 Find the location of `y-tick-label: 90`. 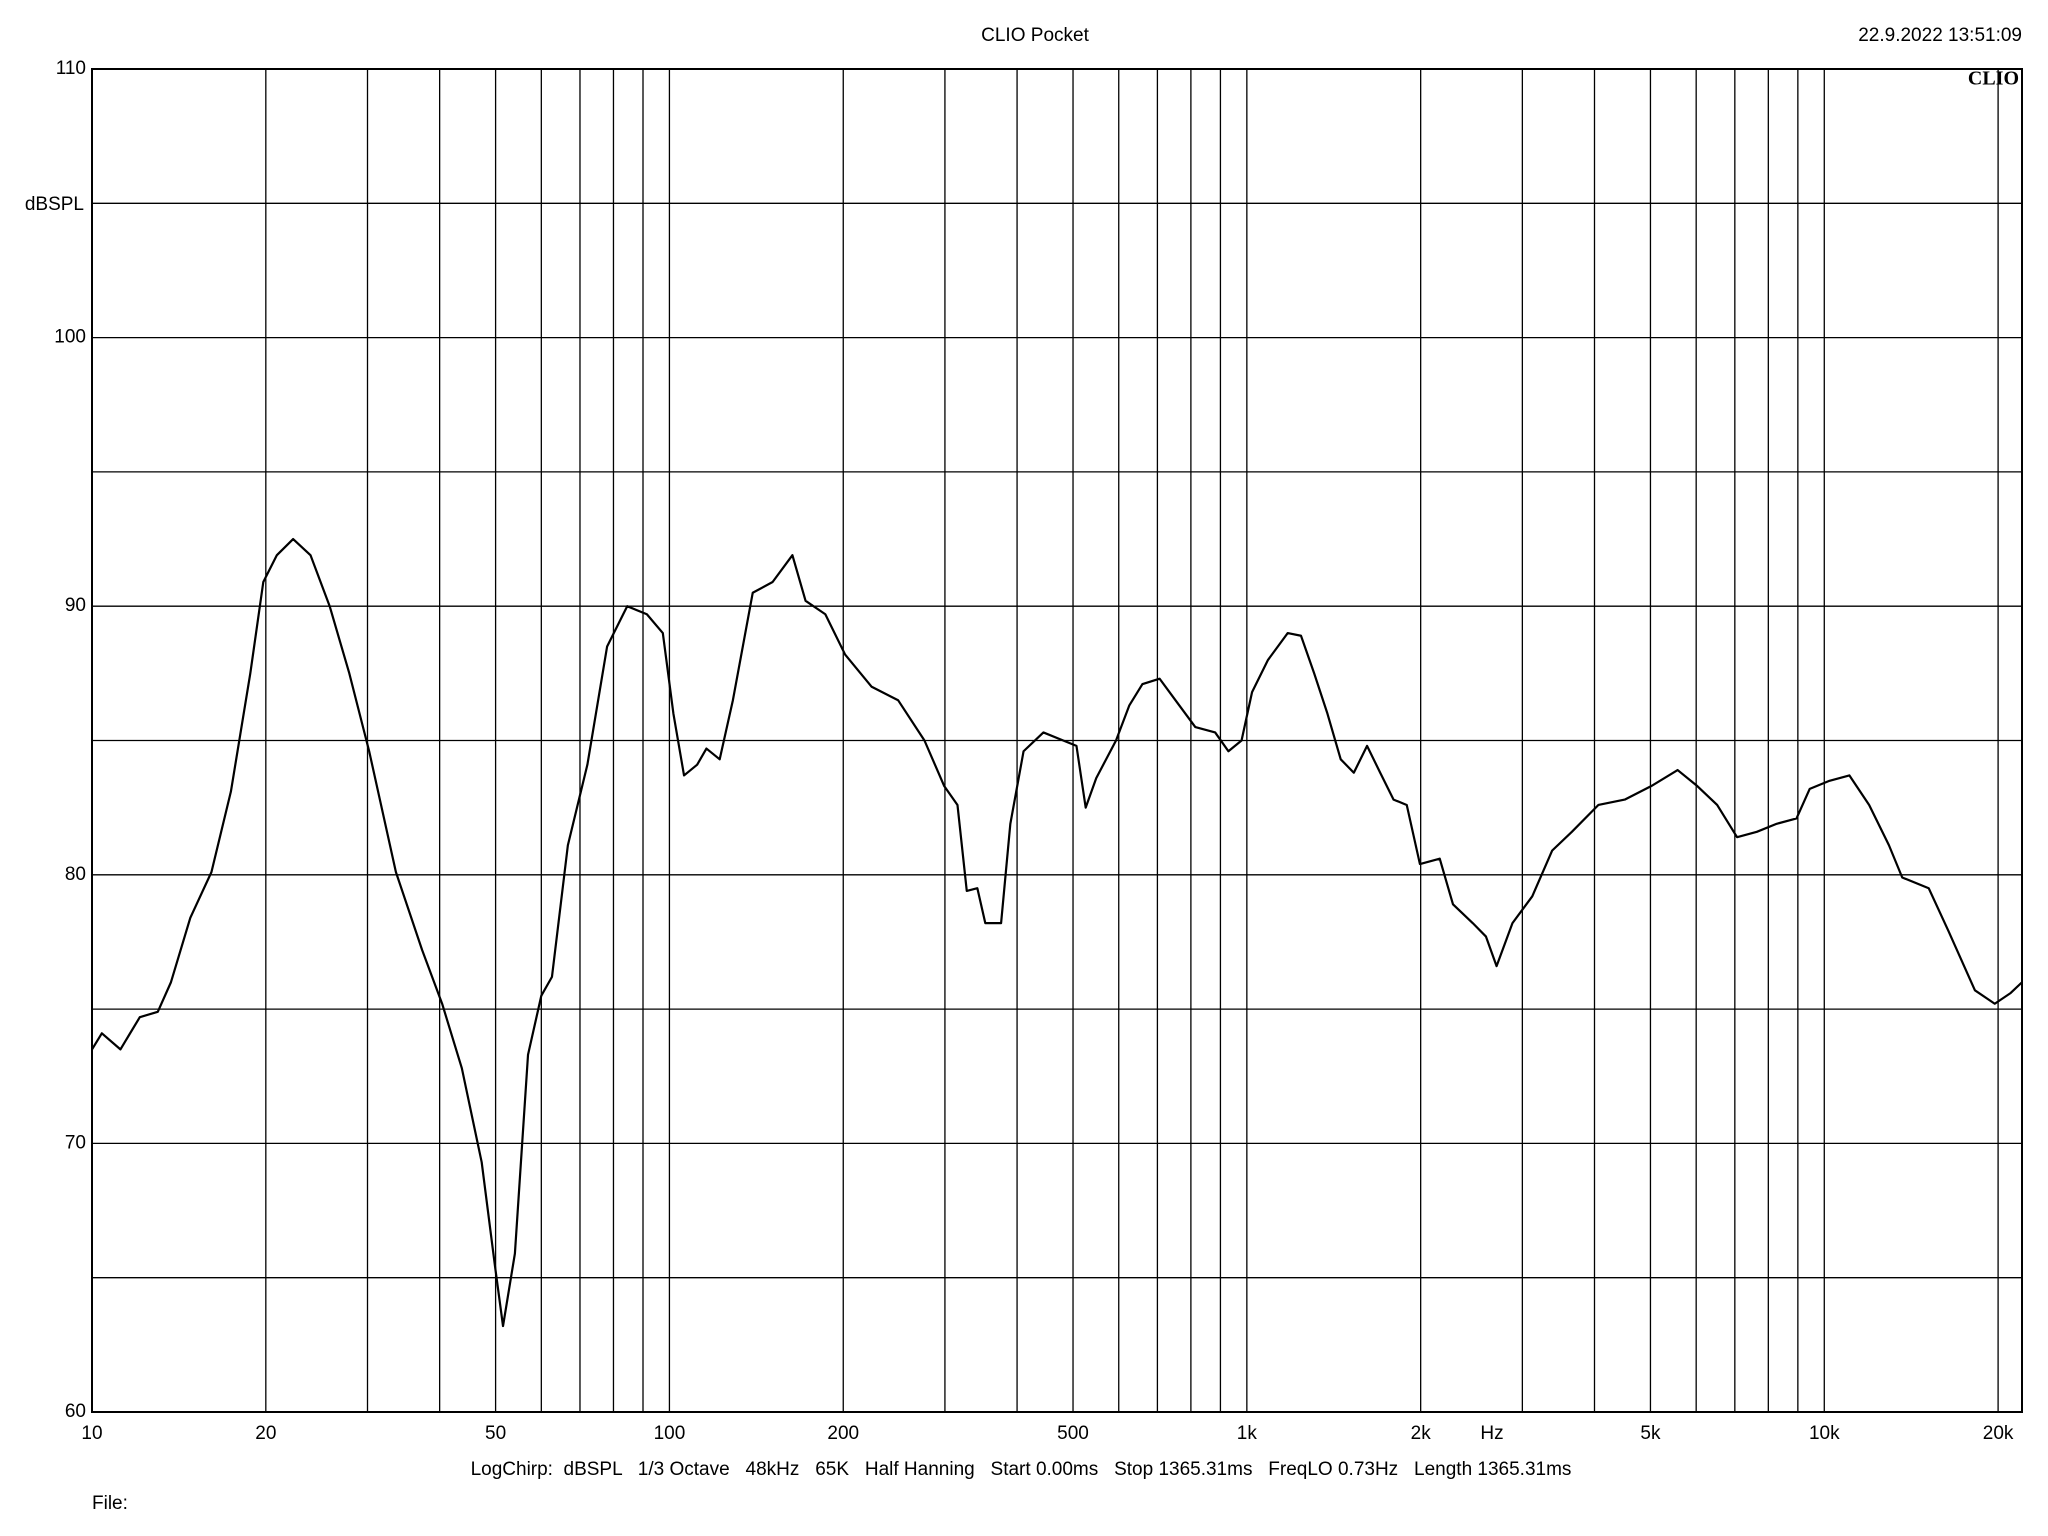

y-tick-label: 90 is located at coordinates (75, 605).